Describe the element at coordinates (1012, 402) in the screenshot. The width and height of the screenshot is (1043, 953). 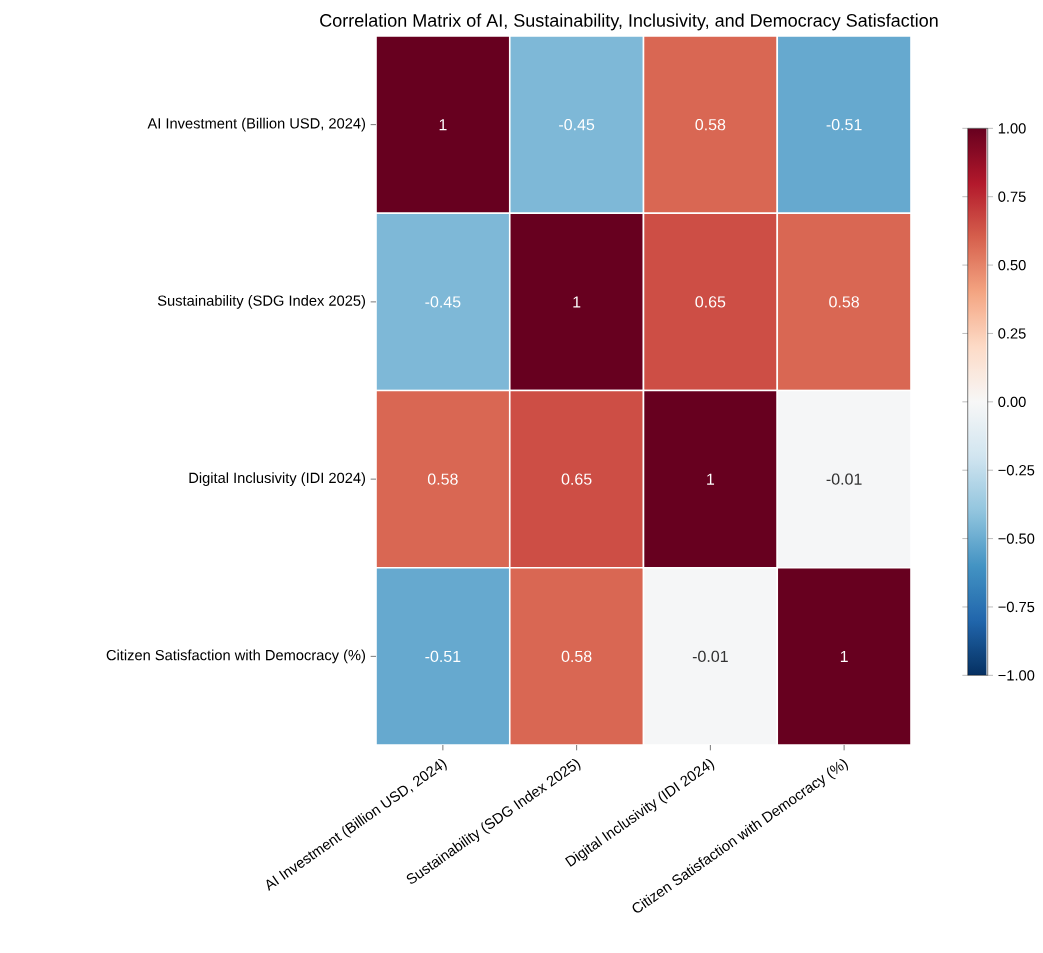
I see `color-bar-label: 0.00` at that location.